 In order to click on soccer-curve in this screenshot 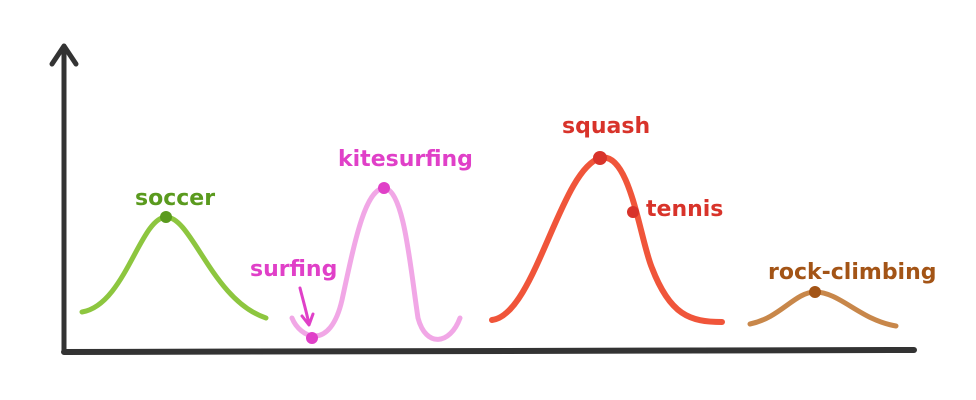, I will do `click(174, 267)`.